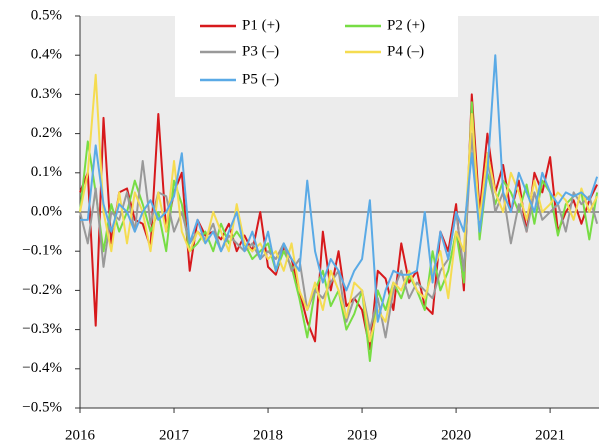 Image resolution: width=599 pixels, height=448 pixels. I want to click on y-tick-label: 0.5%, so click(46, 15).